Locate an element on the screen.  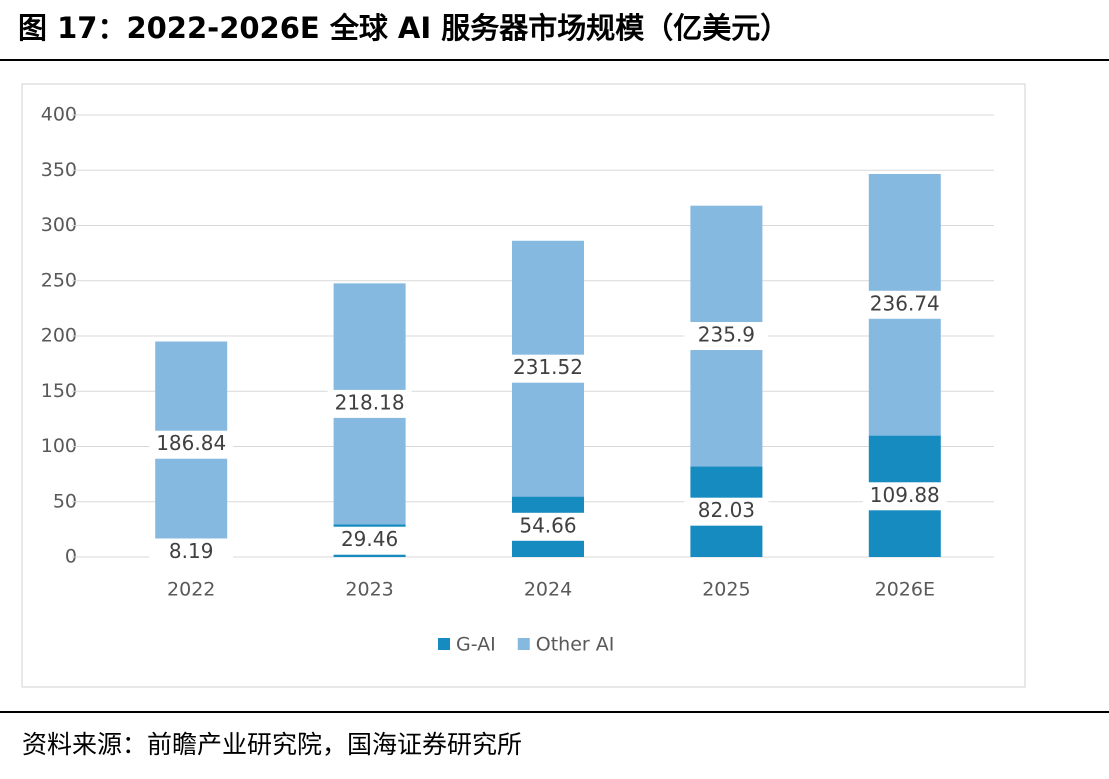
data-label: 8.19 is located at coordinates (191, 551).